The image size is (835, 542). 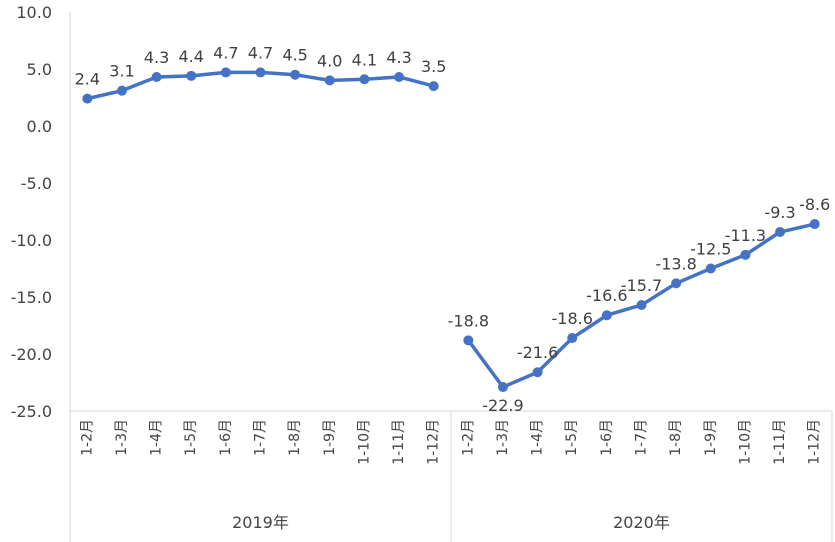 What do you see at coordinates (121, 71) in the screenshot?
I see `data-label: 3.1` at bounding box center [121, 71].